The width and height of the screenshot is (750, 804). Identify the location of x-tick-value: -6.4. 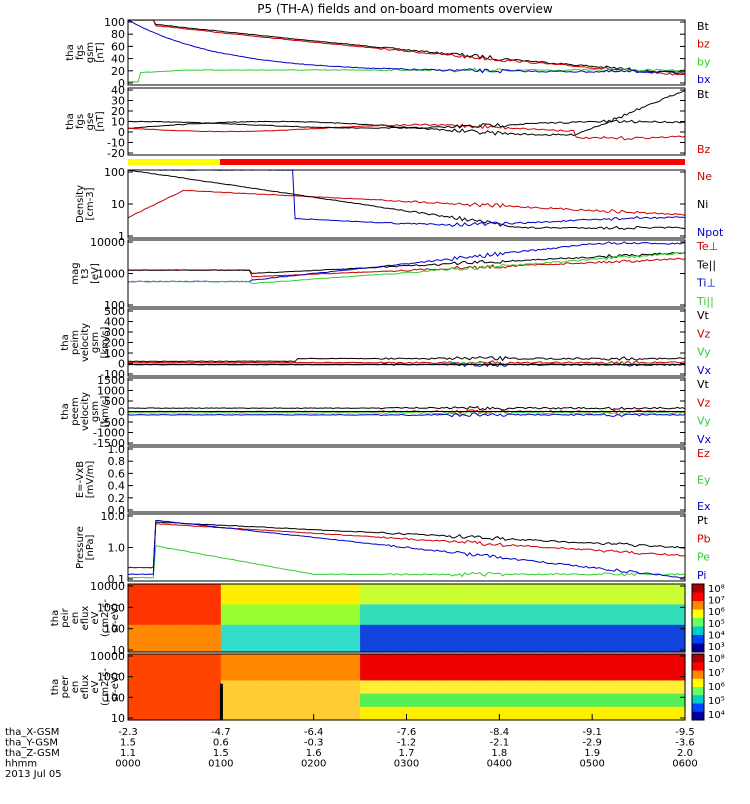
(314, 732).